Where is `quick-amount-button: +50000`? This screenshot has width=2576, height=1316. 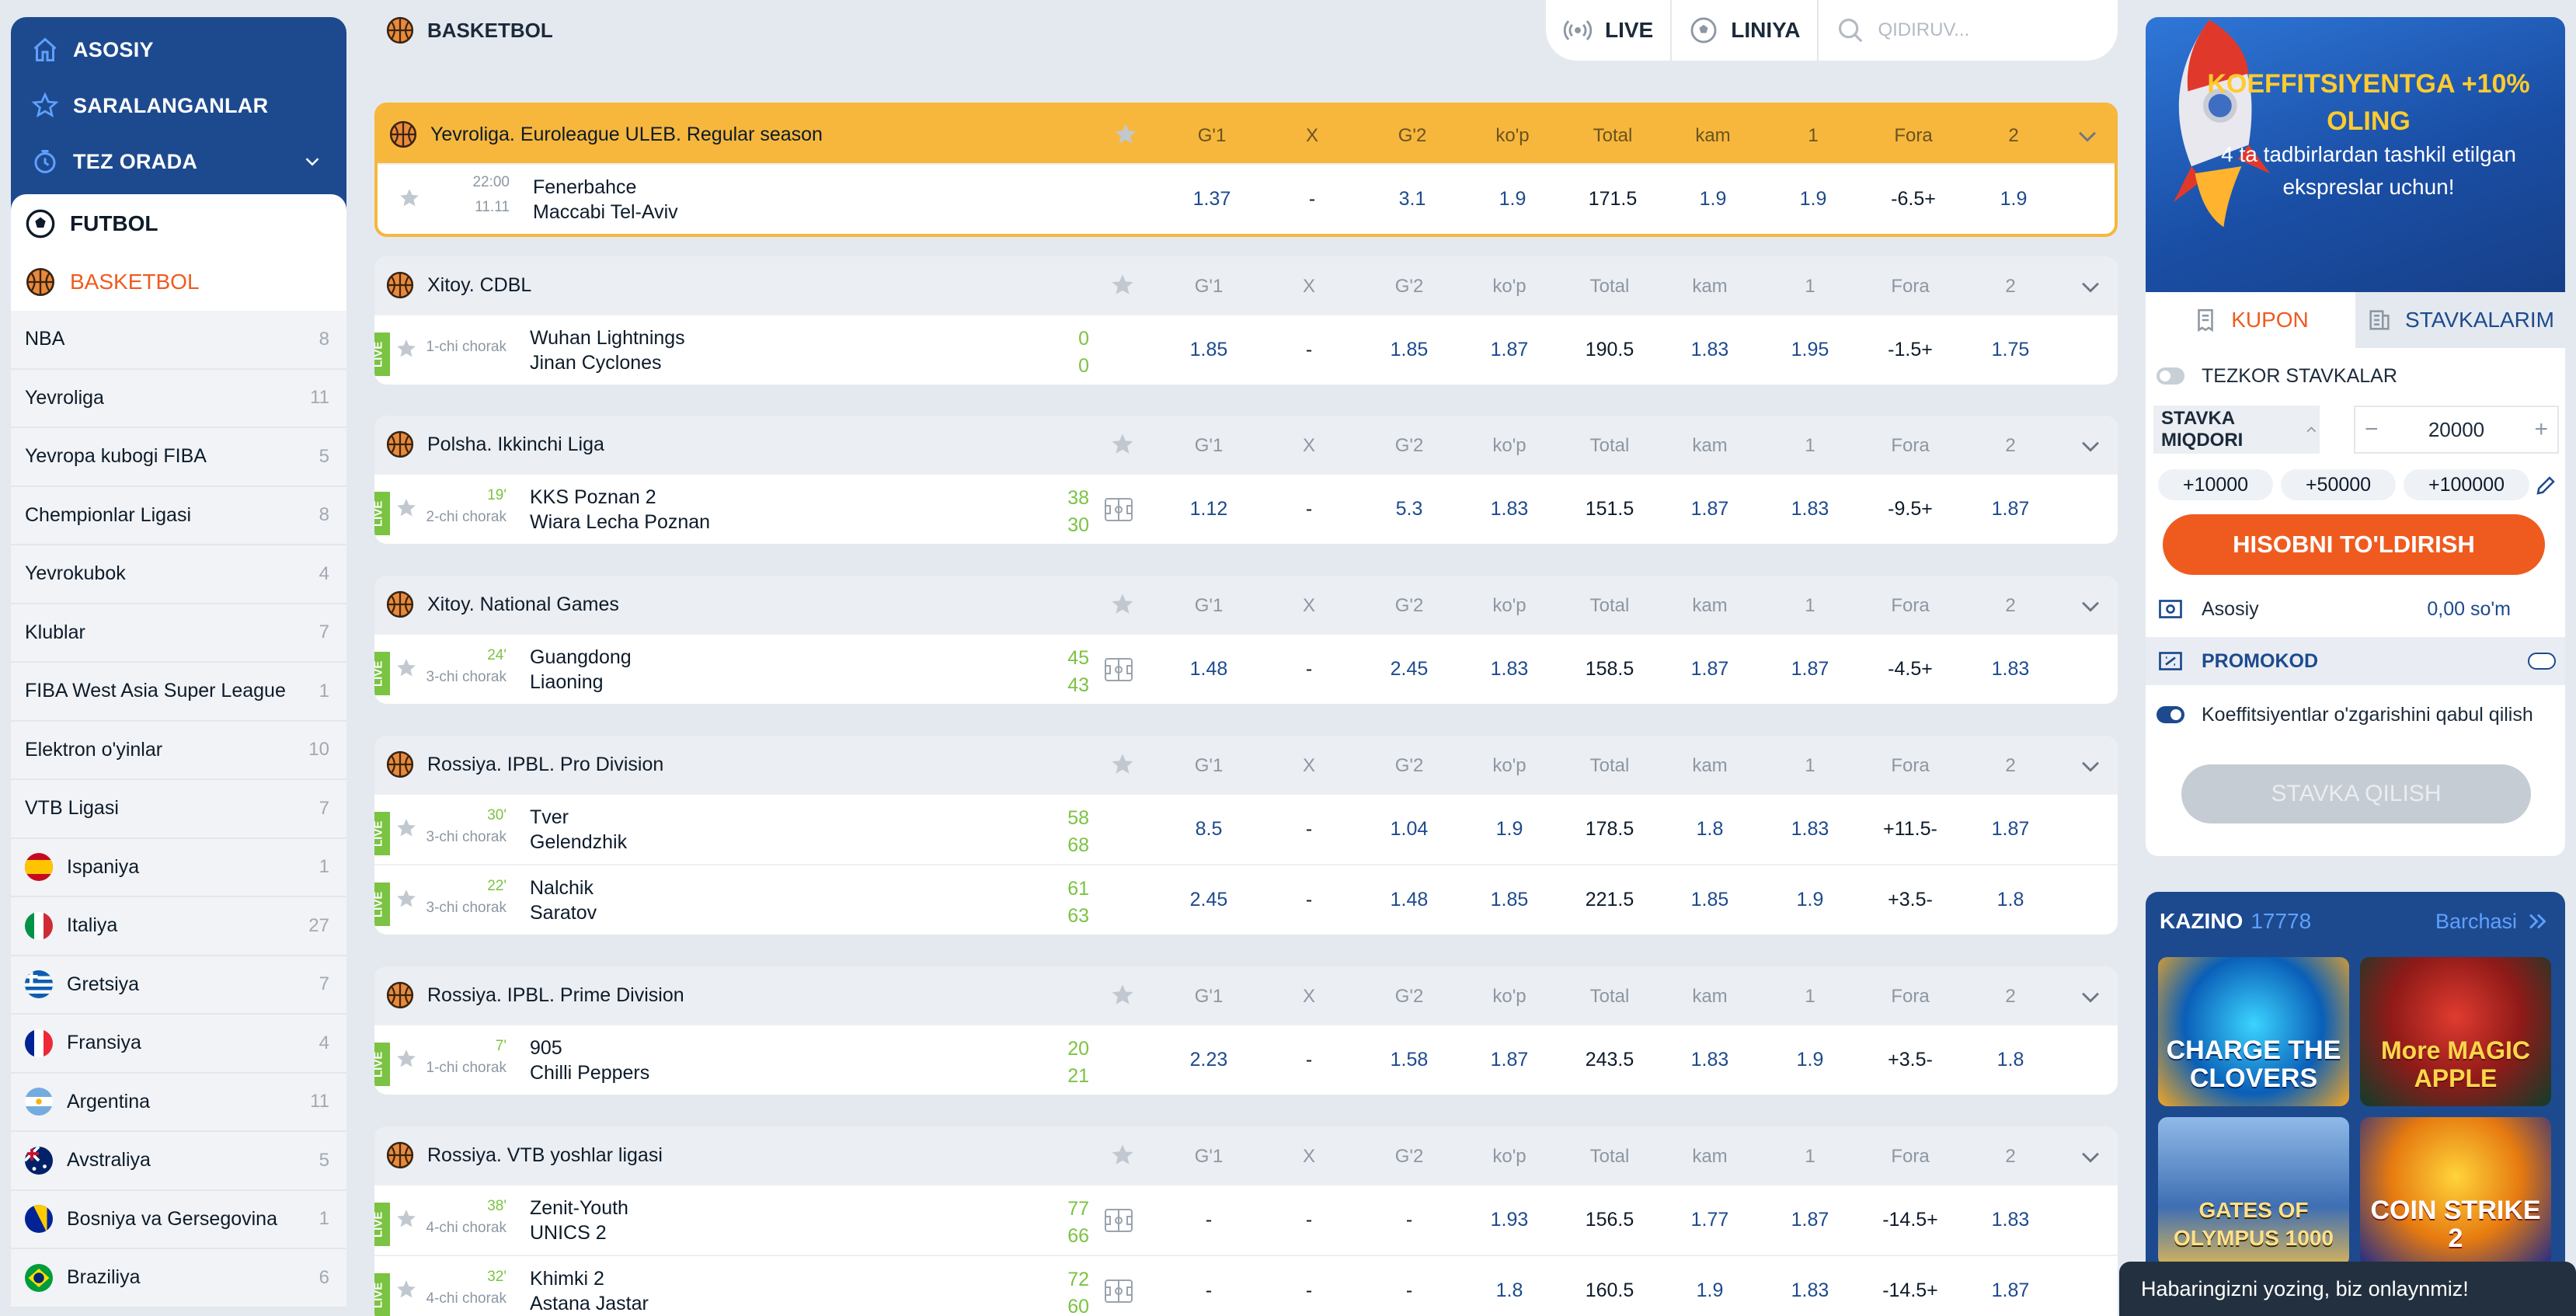
quick-amount-button: +50000 is located at coordinates (2339, 484).